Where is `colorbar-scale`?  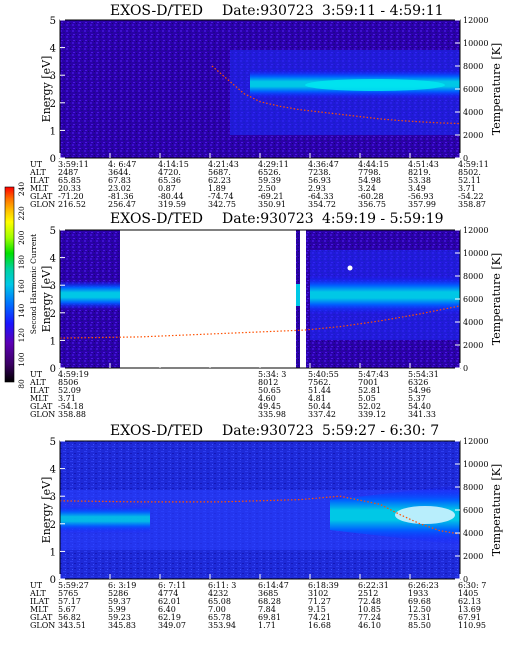 colorbar-scale is located at coordinates (9, 284).